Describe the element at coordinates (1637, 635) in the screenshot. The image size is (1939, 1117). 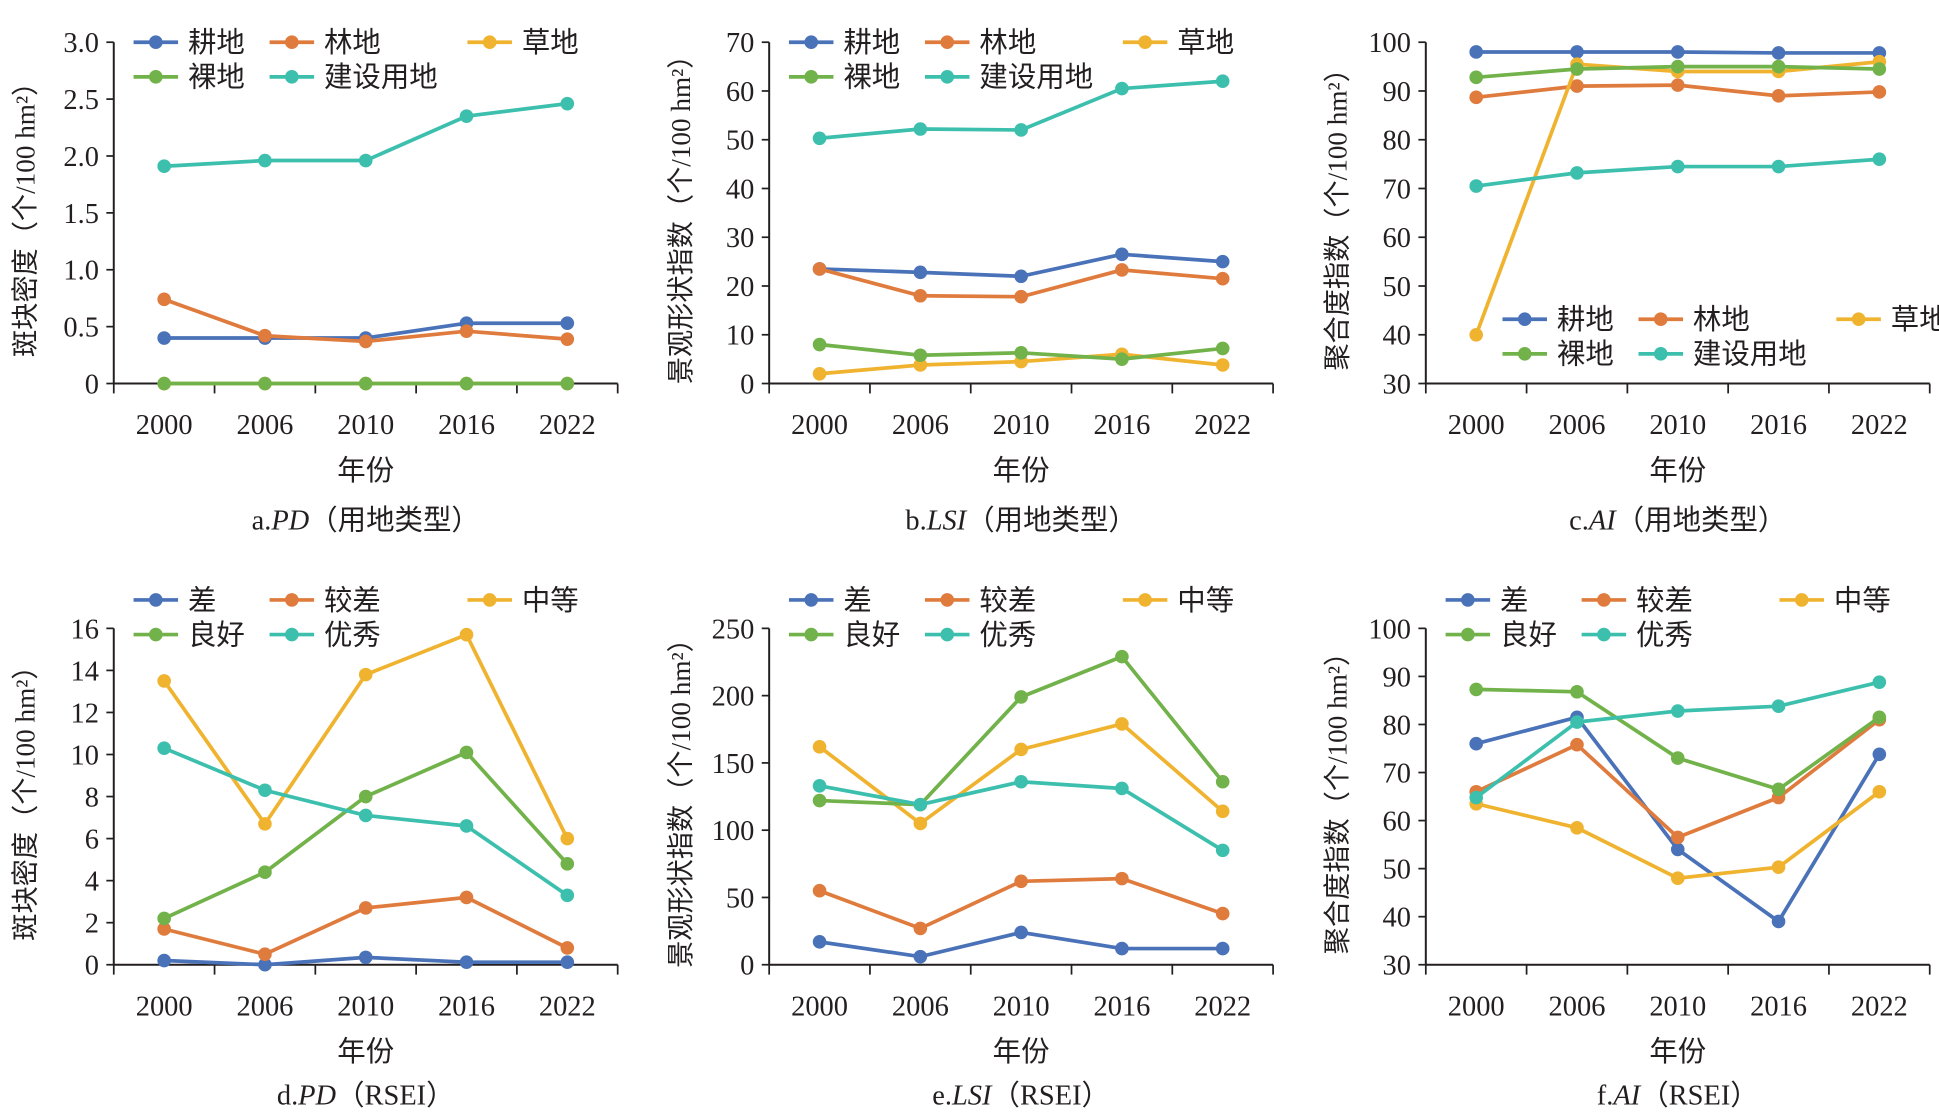
I see `legend-item: 优秀` at that location.